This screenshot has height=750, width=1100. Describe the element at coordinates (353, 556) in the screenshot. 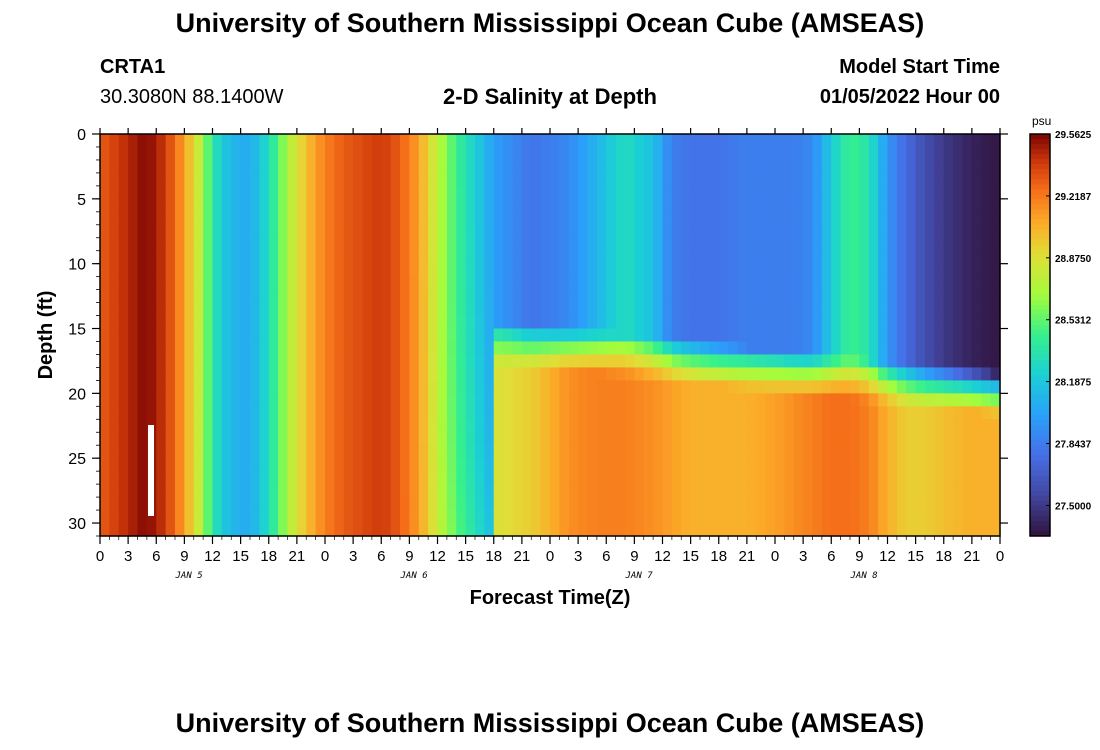

I see `x-tick-label: 3` at that location.